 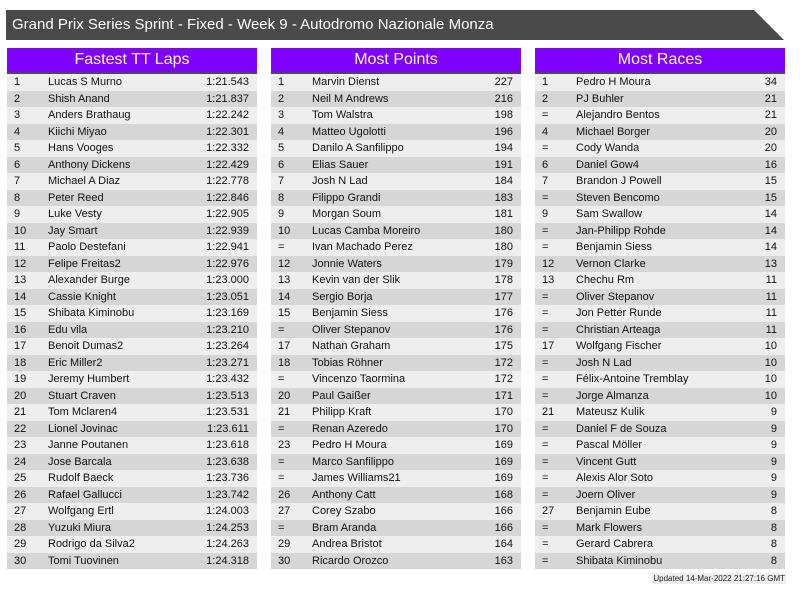 What do you see at coordinates (79, 527) in the screenshot?
I see `driver-name-cell: Yuzuki Miura` at bounding box center [79, 527].